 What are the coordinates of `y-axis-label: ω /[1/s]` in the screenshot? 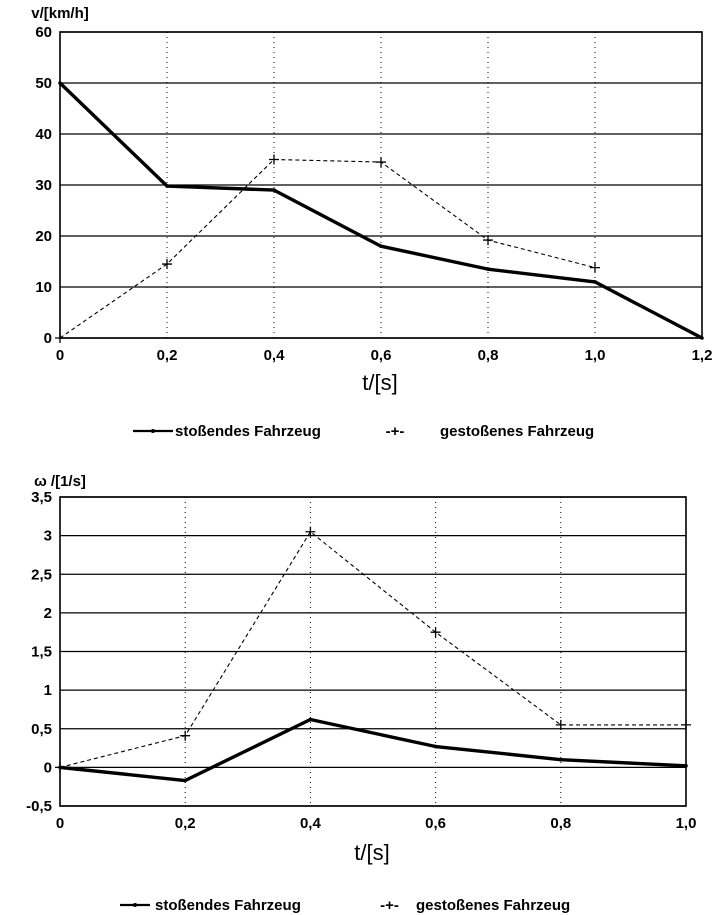 It's located at (60, 481).